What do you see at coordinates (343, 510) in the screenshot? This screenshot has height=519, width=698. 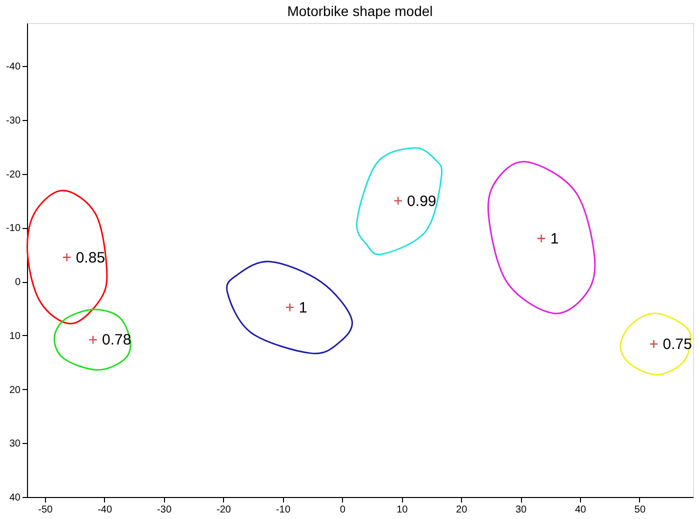 I see `x-tick-label: 0` at bounding box center [343, 510].